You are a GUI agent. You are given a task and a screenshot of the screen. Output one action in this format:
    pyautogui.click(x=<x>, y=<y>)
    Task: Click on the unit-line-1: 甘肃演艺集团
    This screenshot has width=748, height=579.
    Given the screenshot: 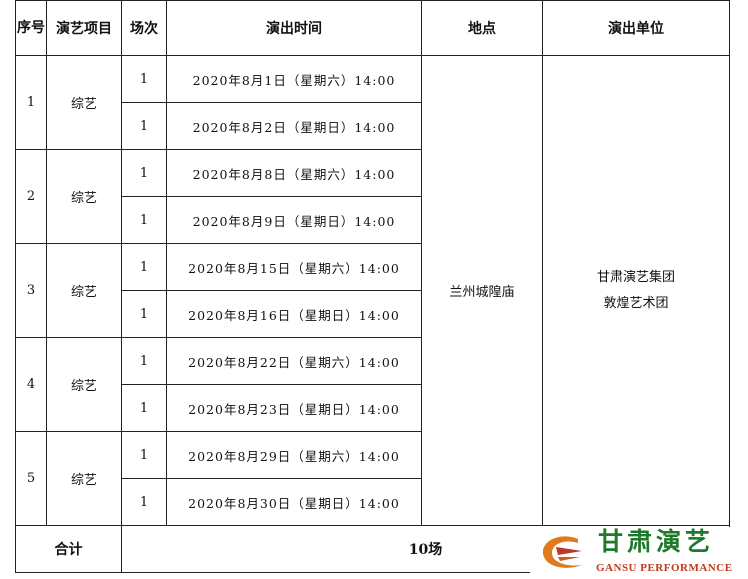 What is the action you would take?
    pyautogui.click(x=635, y=277)
    